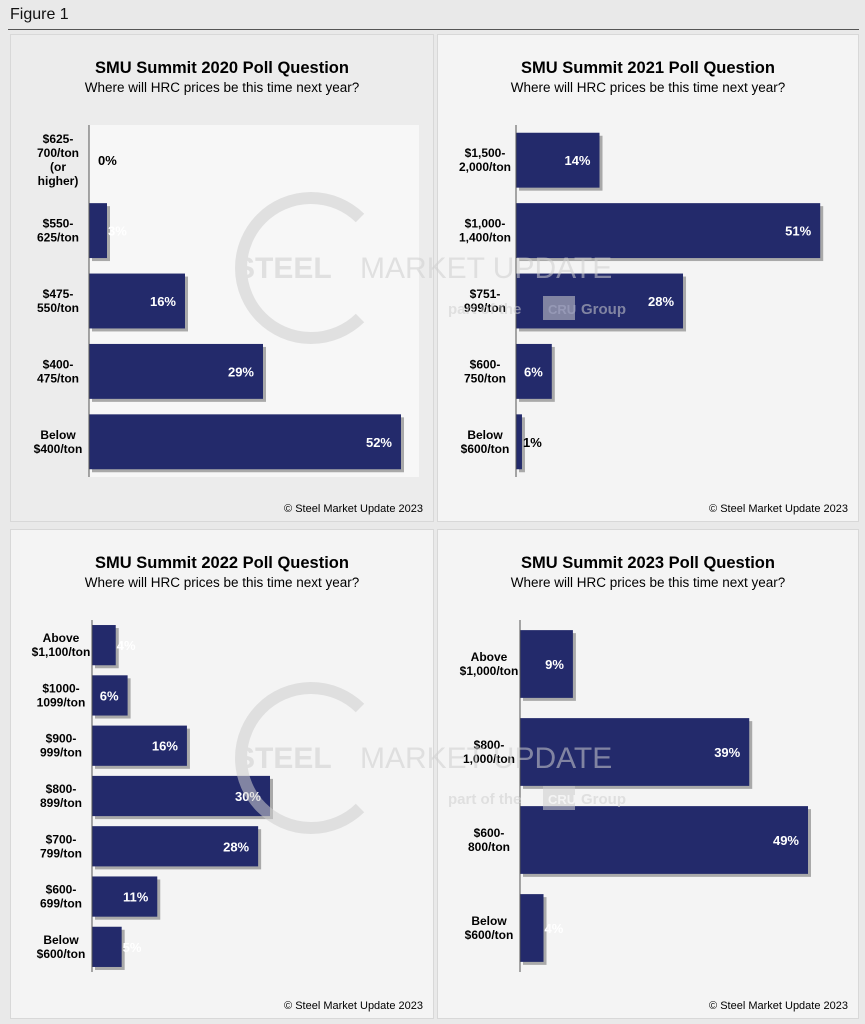 The image size is (865, 1024). Describe the element at coordinates (489, 840) in the screenshot. I see `category-label: $600-800/ton` at that location.